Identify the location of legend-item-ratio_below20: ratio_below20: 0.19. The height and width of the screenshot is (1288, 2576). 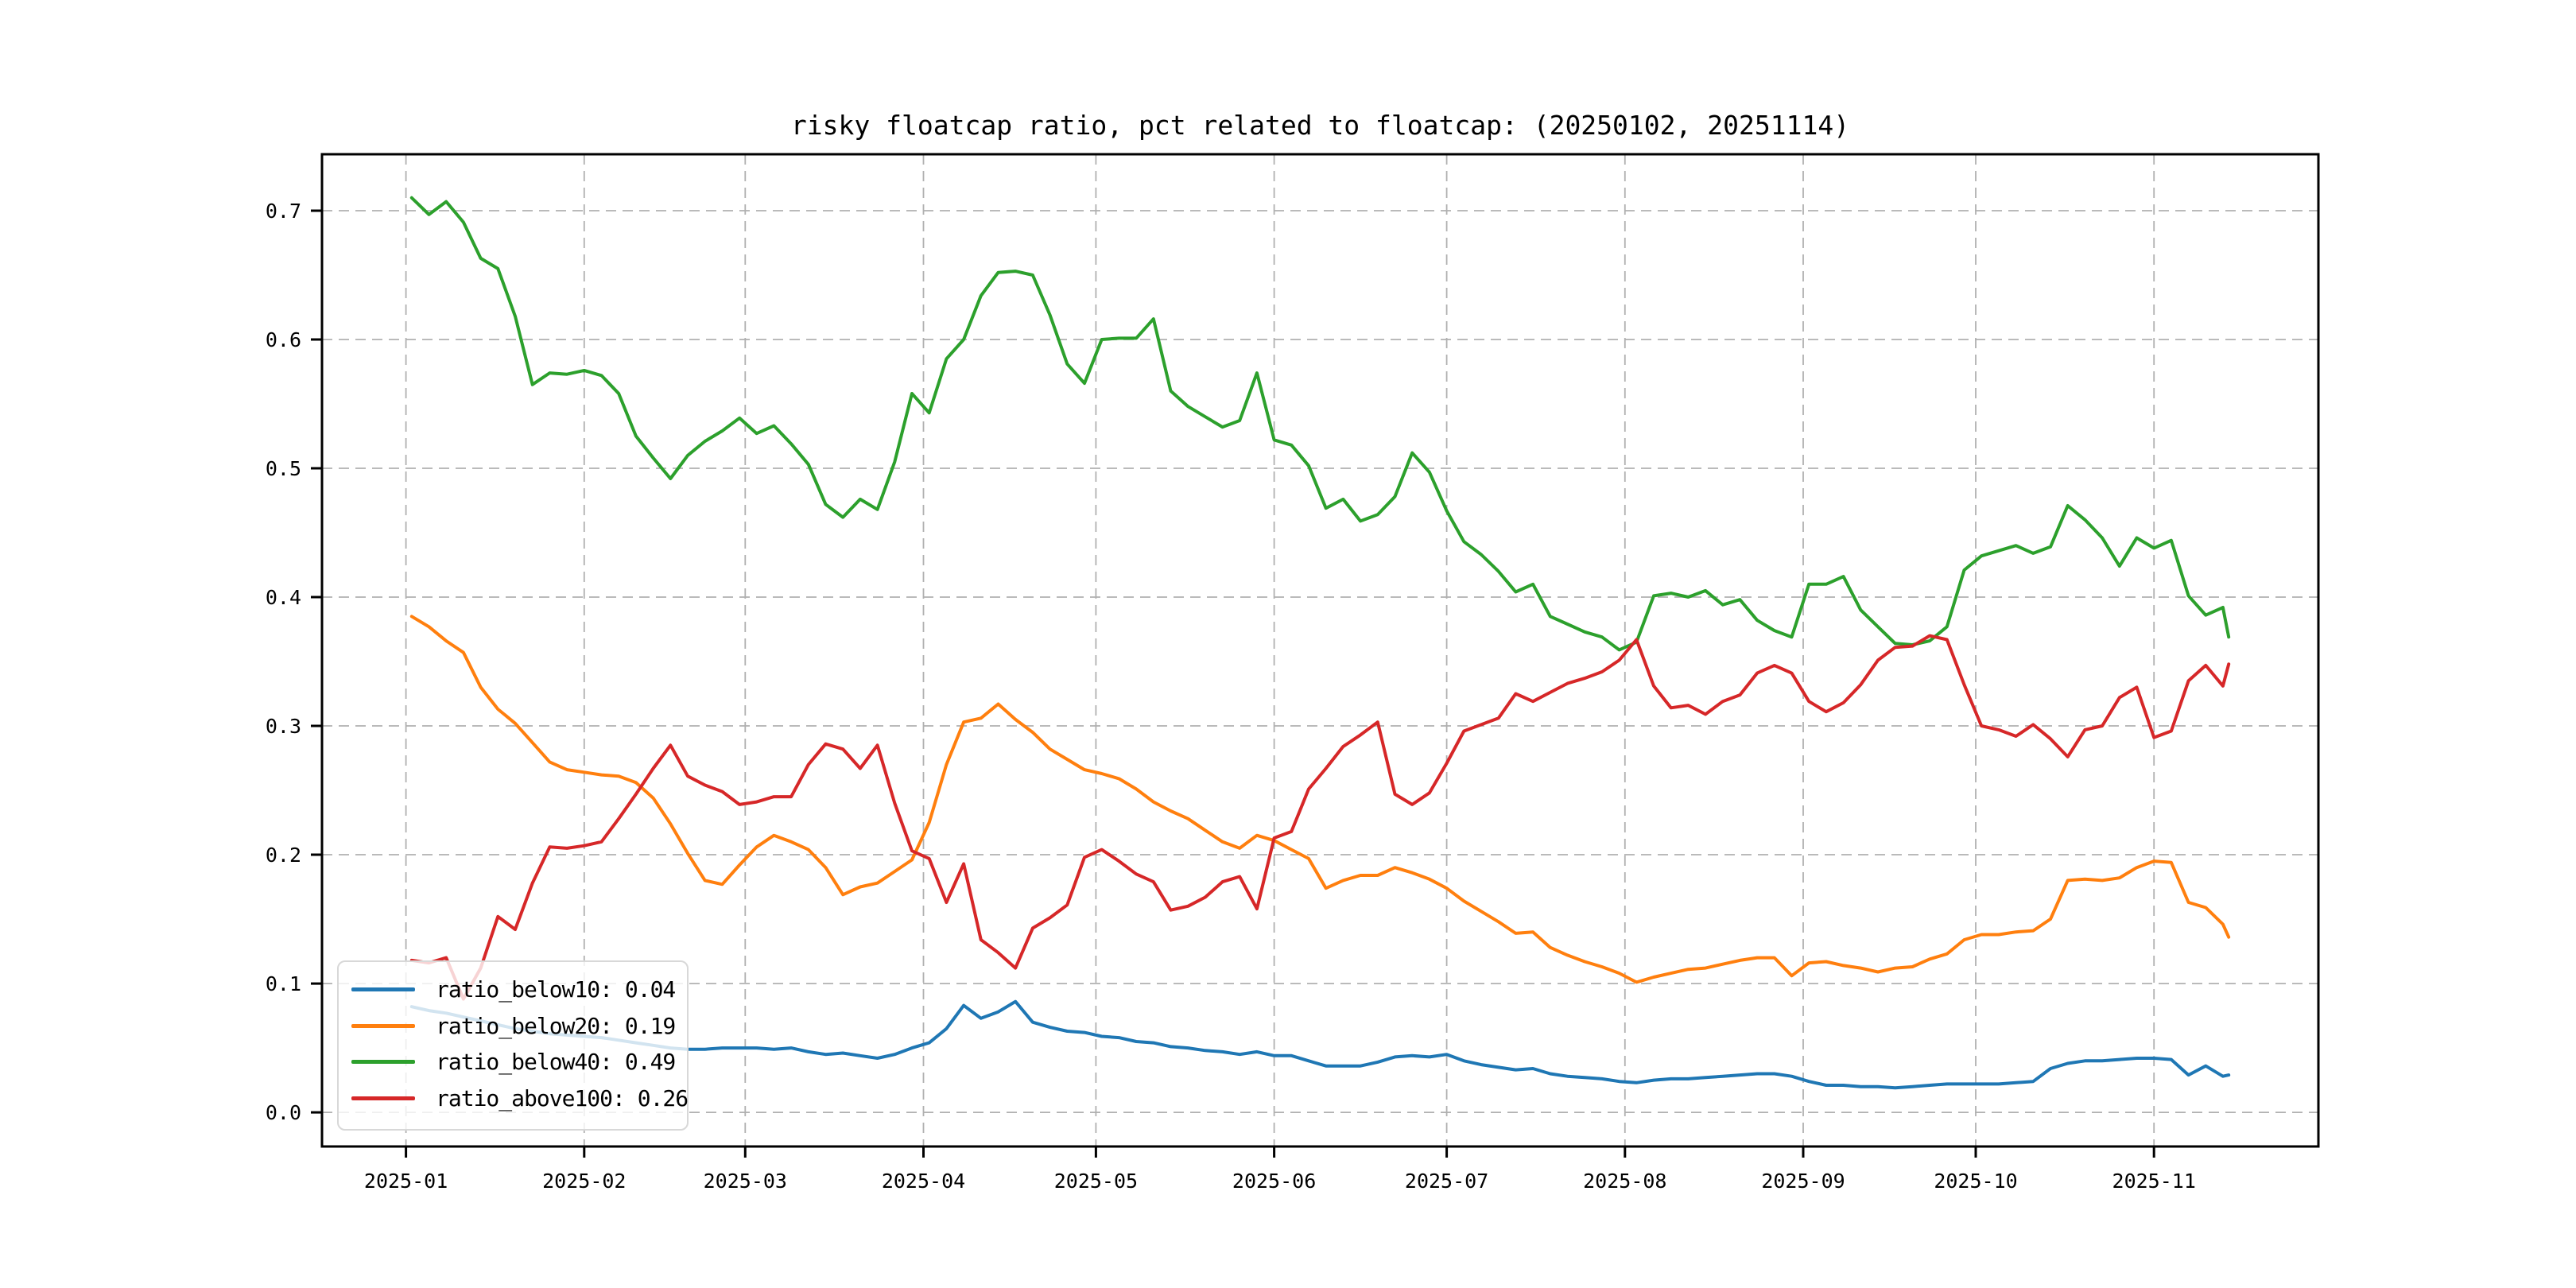
(513, 1025).